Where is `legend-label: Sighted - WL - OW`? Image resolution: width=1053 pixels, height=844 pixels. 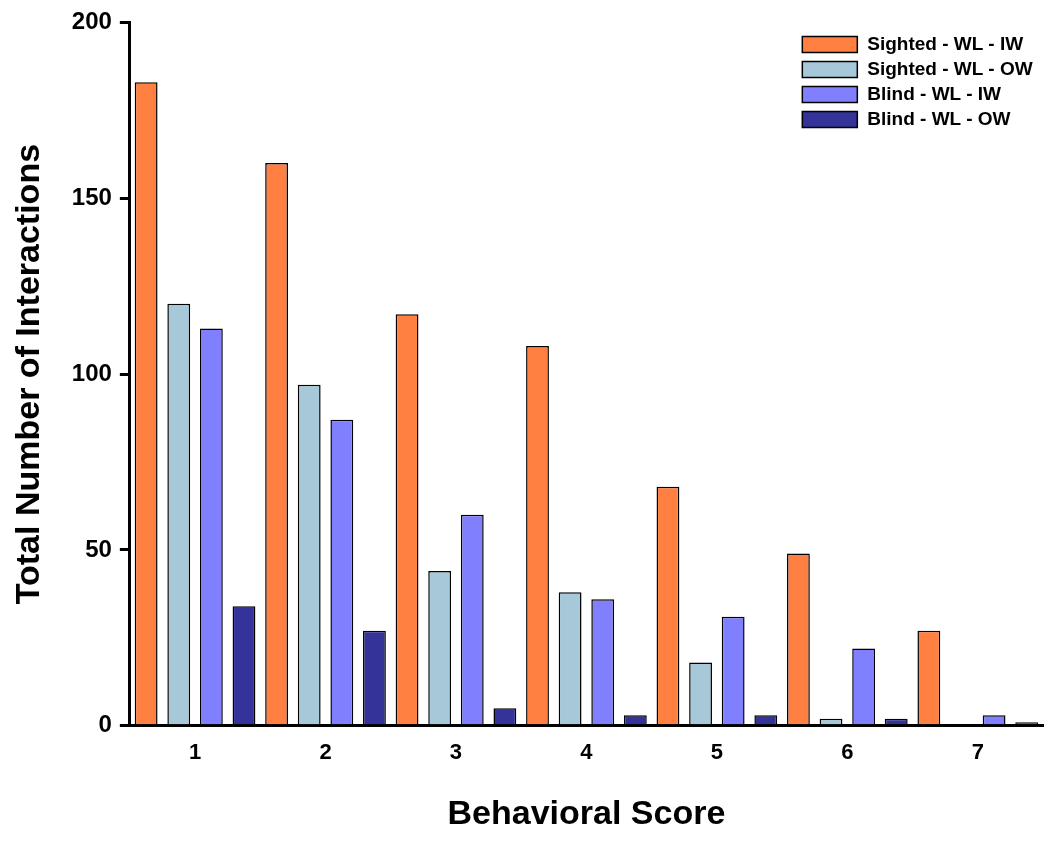 legend-label: Sighted - WL - OW is located at coordinates (950, 68).